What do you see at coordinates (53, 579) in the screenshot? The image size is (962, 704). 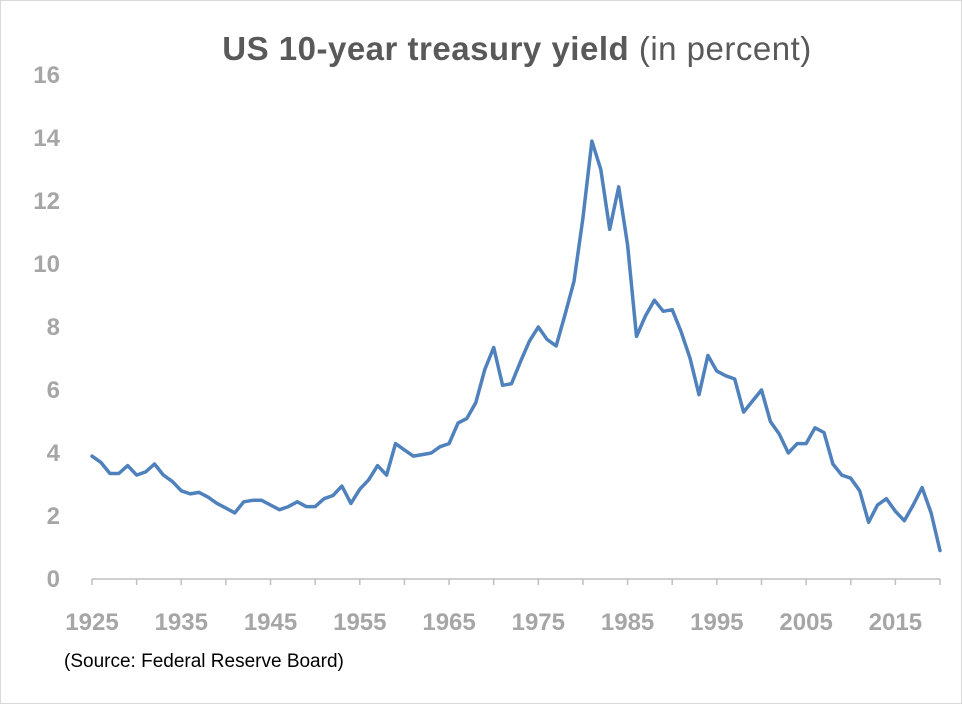 I see `y-tick-label: 0` at bounding box center [53, 579].